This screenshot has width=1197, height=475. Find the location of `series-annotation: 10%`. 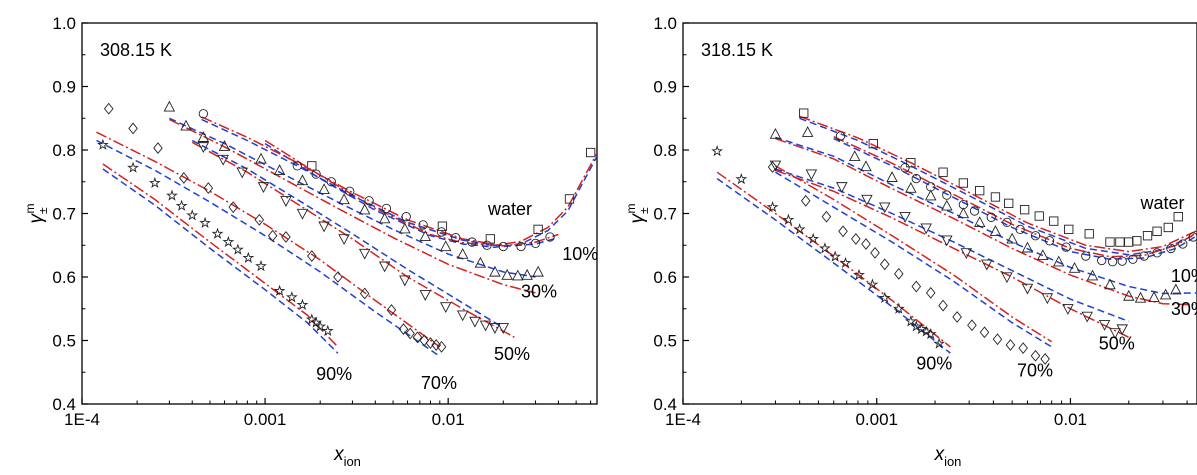

series-annotation: 10% is located at coordinates (580, 254).